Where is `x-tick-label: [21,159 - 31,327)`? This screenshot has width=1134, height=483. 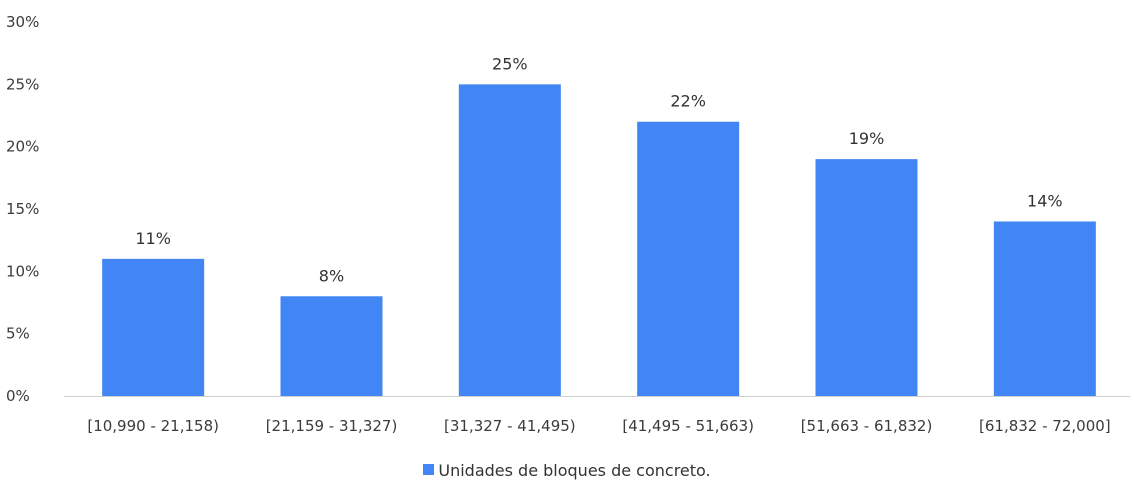 x-tick-label: [21,159 - 31,327) is located at coordinates (332, 426).